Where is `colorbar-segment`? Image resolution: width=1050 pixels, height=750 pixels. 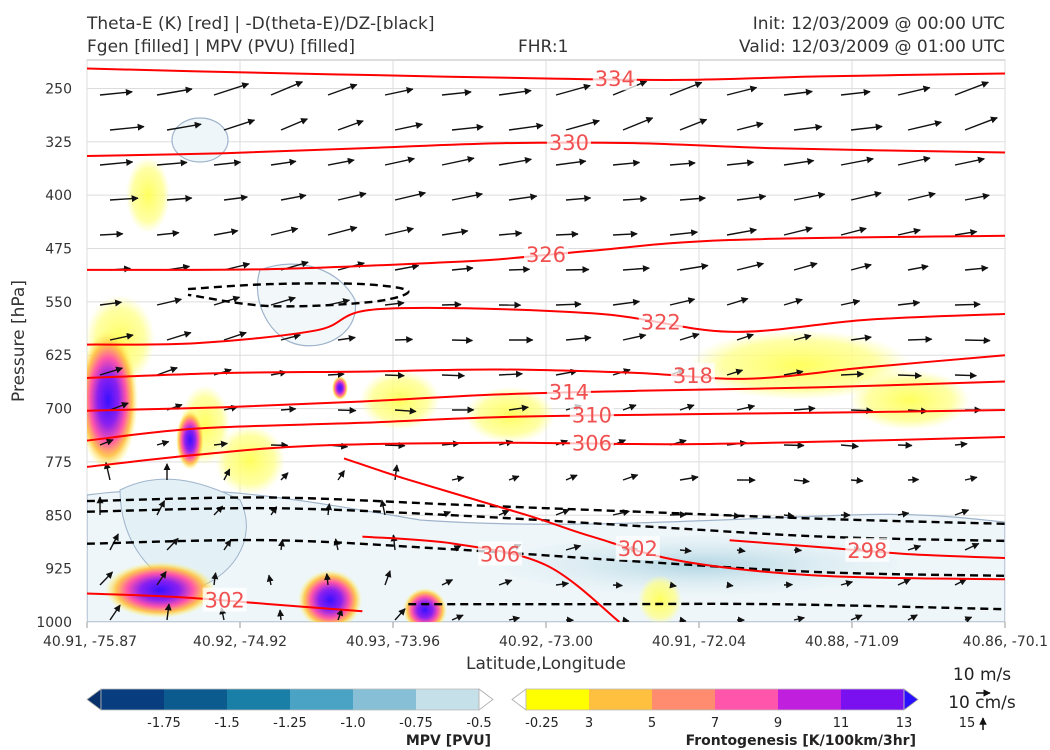 colorbar-segment is located at coordinates (684, 699).